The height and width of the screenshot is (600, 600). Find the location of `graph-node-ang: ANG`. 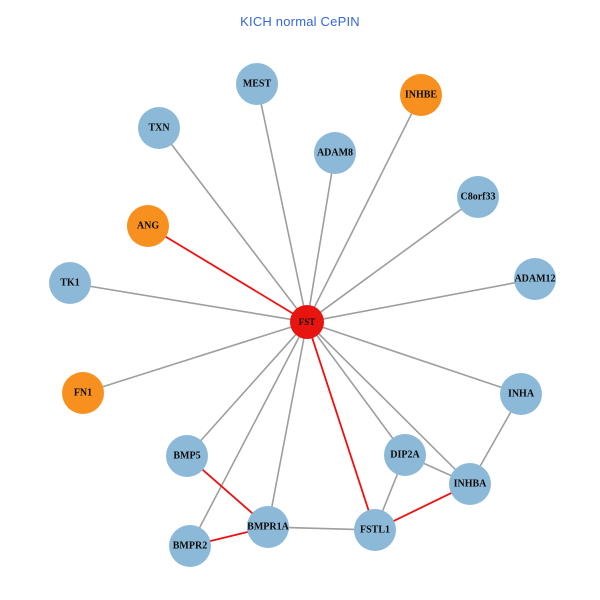

graph-node-ang: ANG is located at coordinates (148, 226).